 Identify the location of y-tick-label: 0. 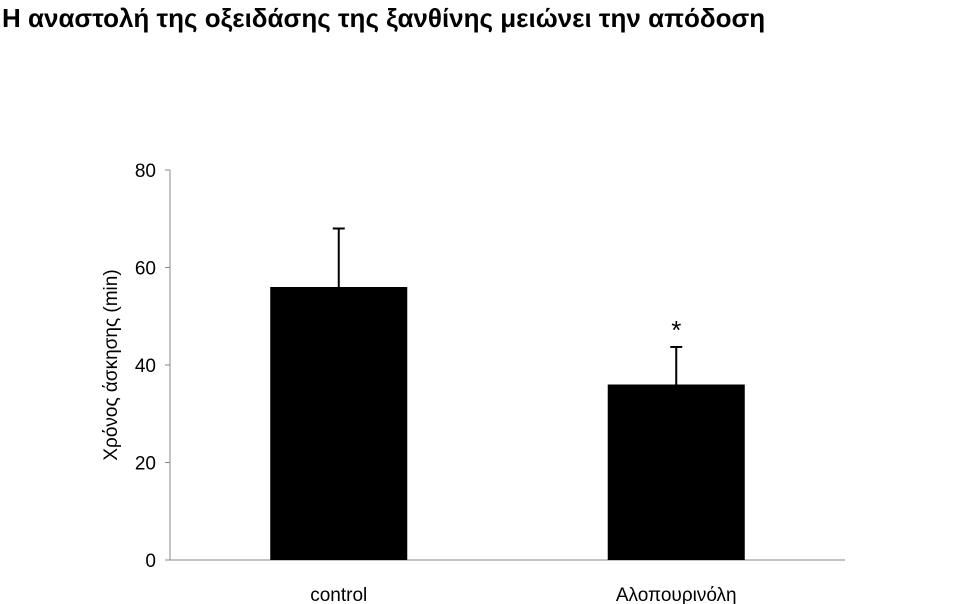
(150, 561).